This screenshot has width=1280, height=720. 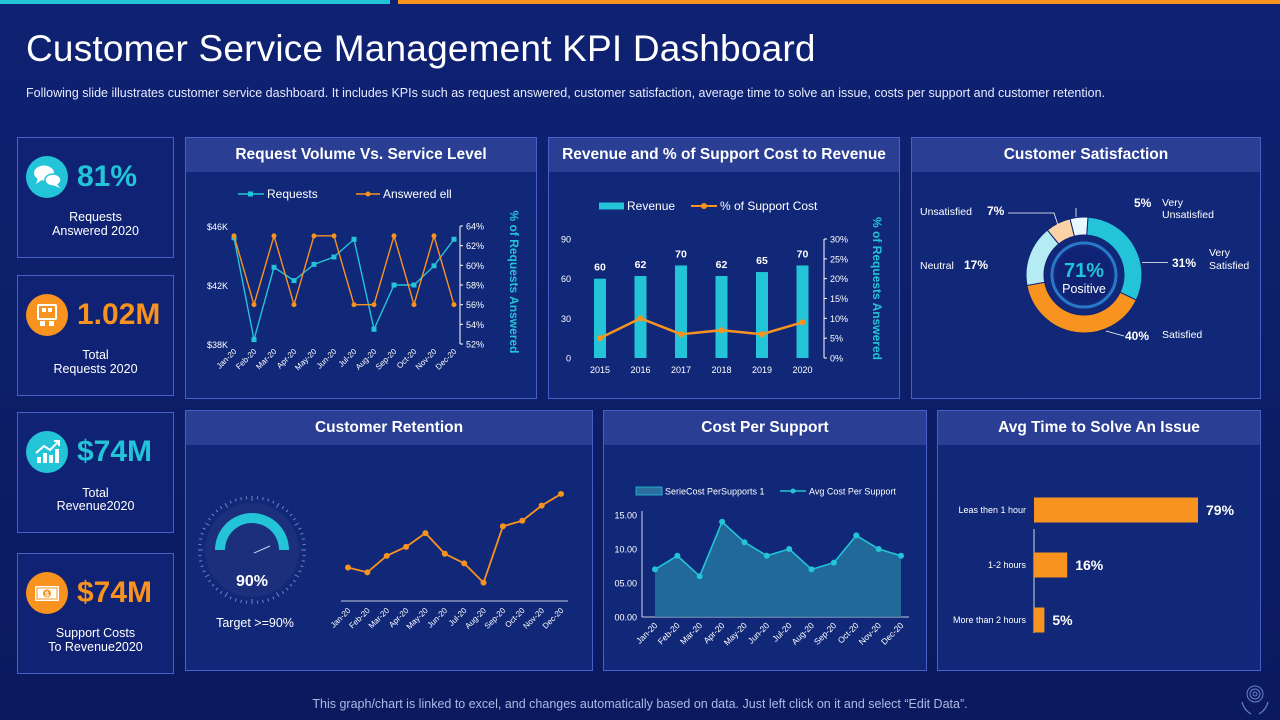 What do you see at coordinates (195, 2) in the screenshot?
I see `top-accent-bar-cyan` at bounding box center [195, 2].